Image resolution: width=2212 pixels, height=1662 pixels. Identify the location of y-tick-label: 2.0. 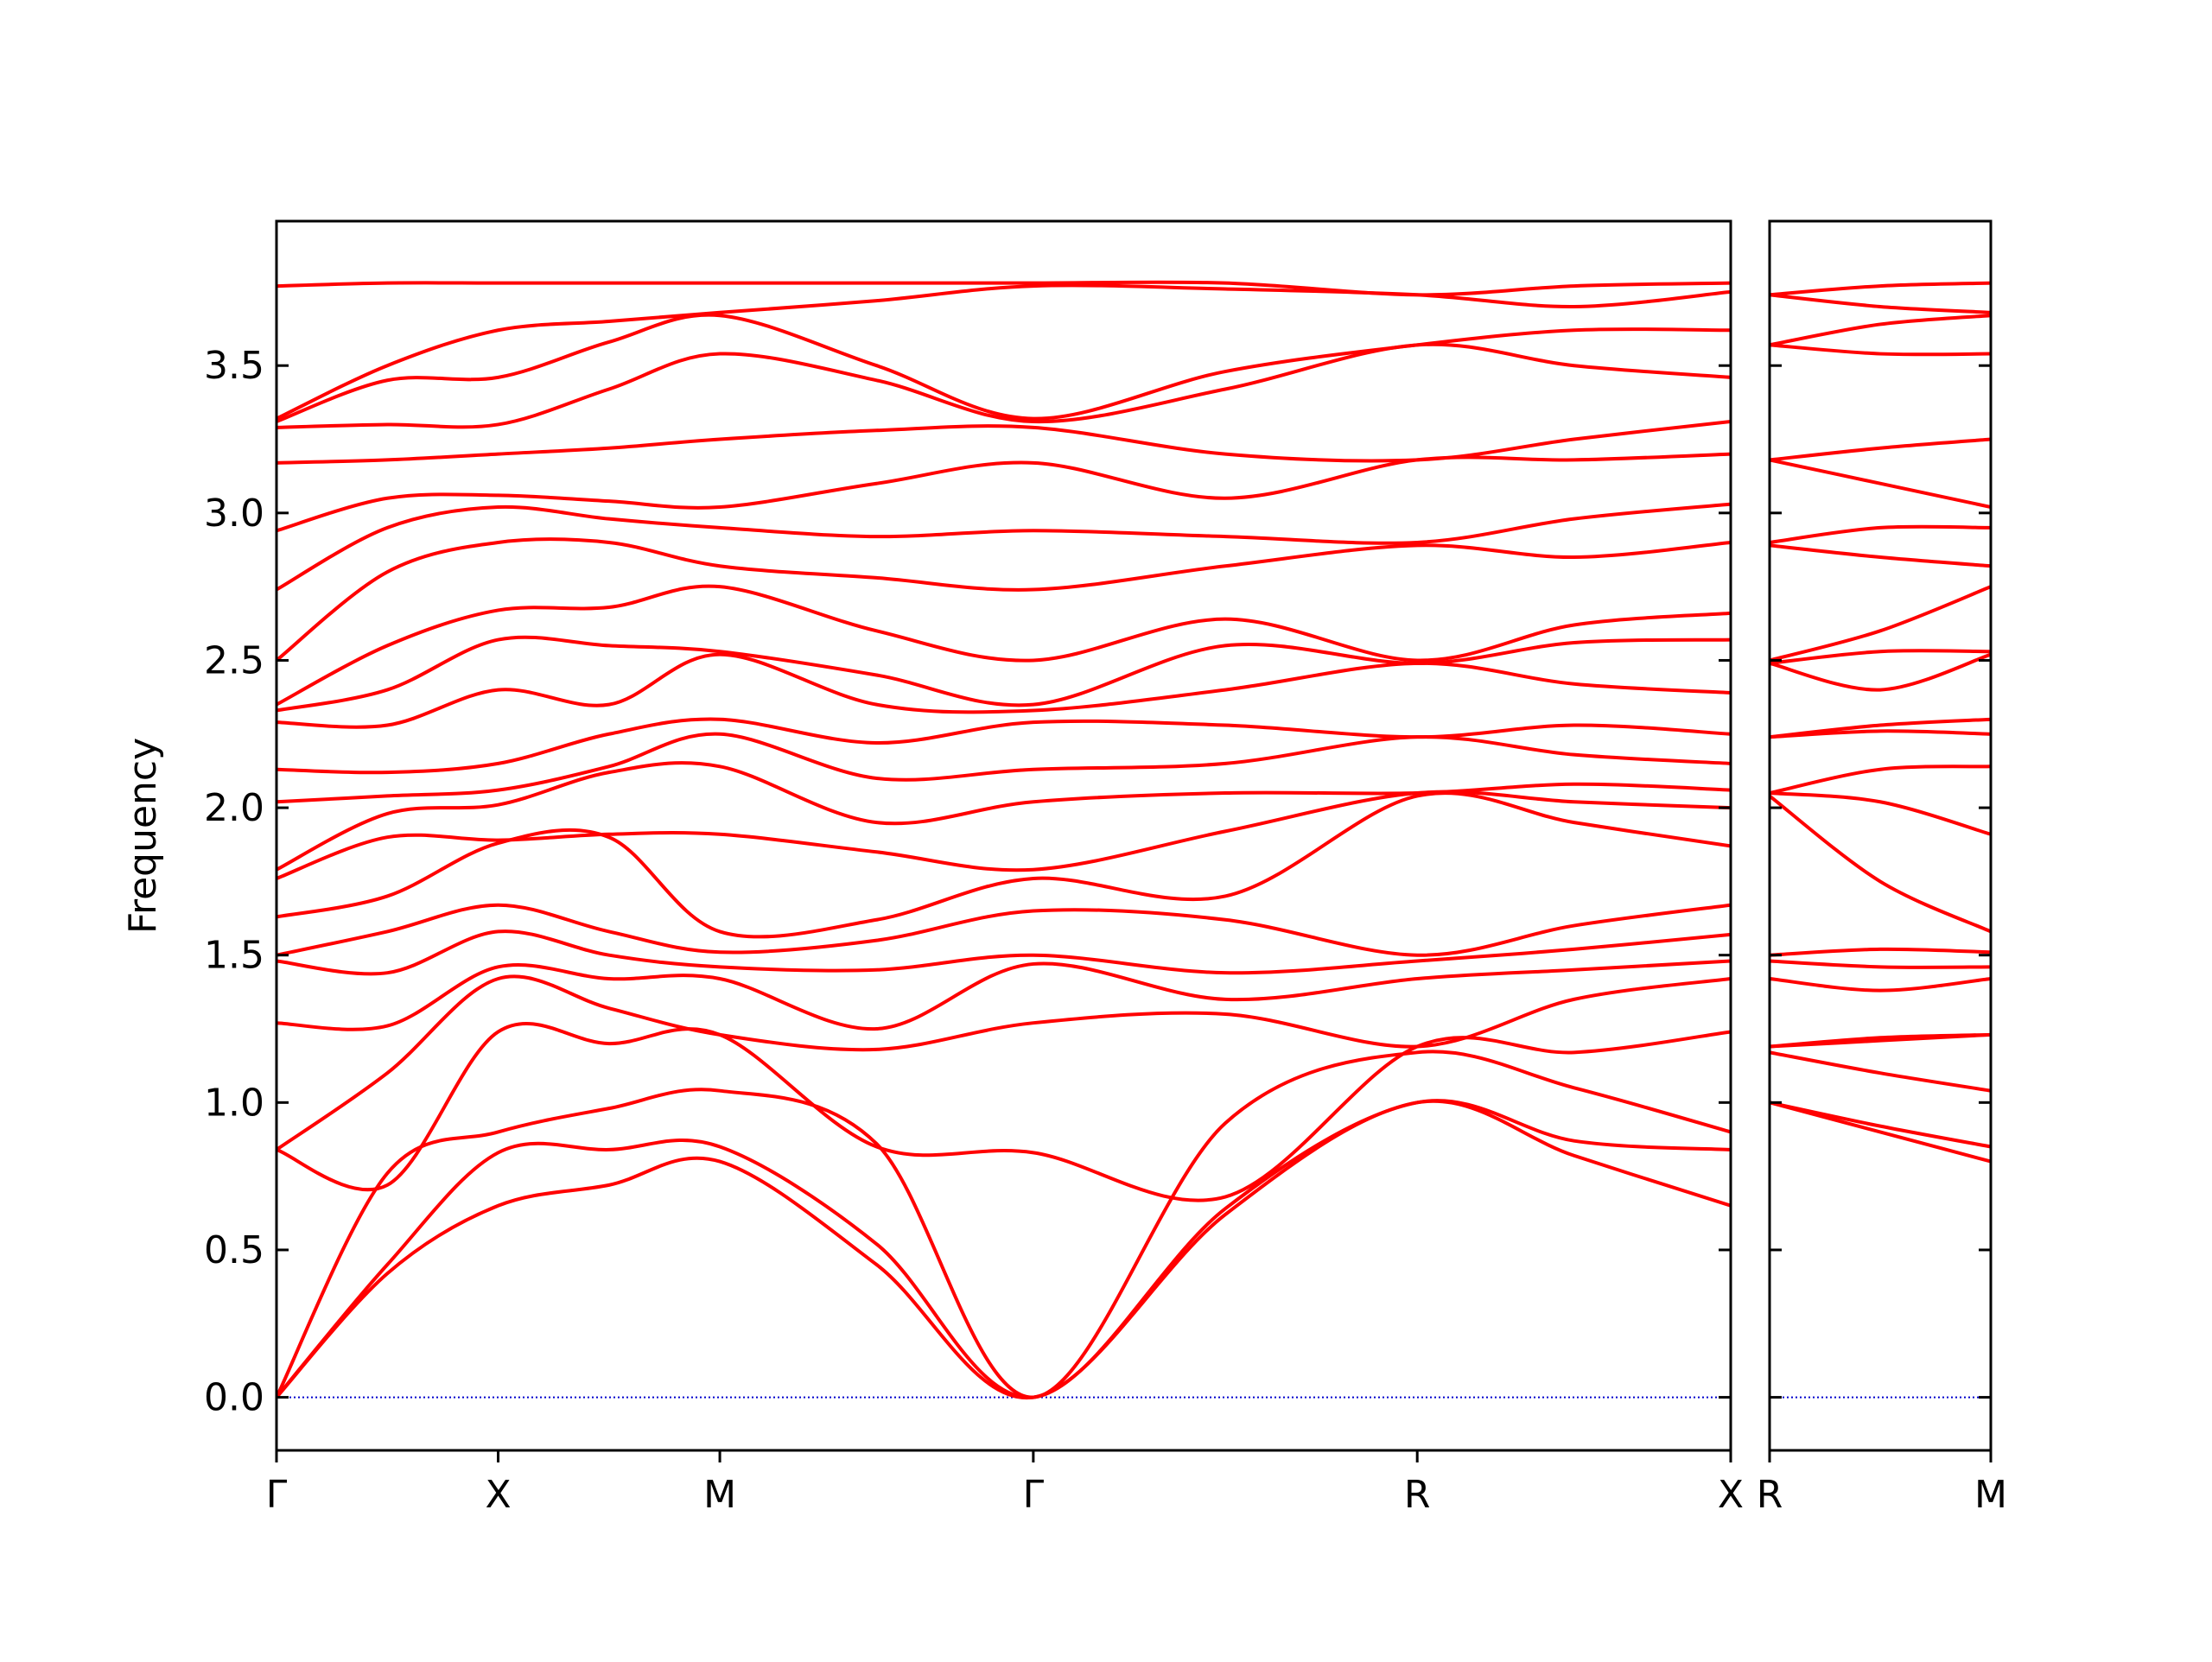
(234, 808).